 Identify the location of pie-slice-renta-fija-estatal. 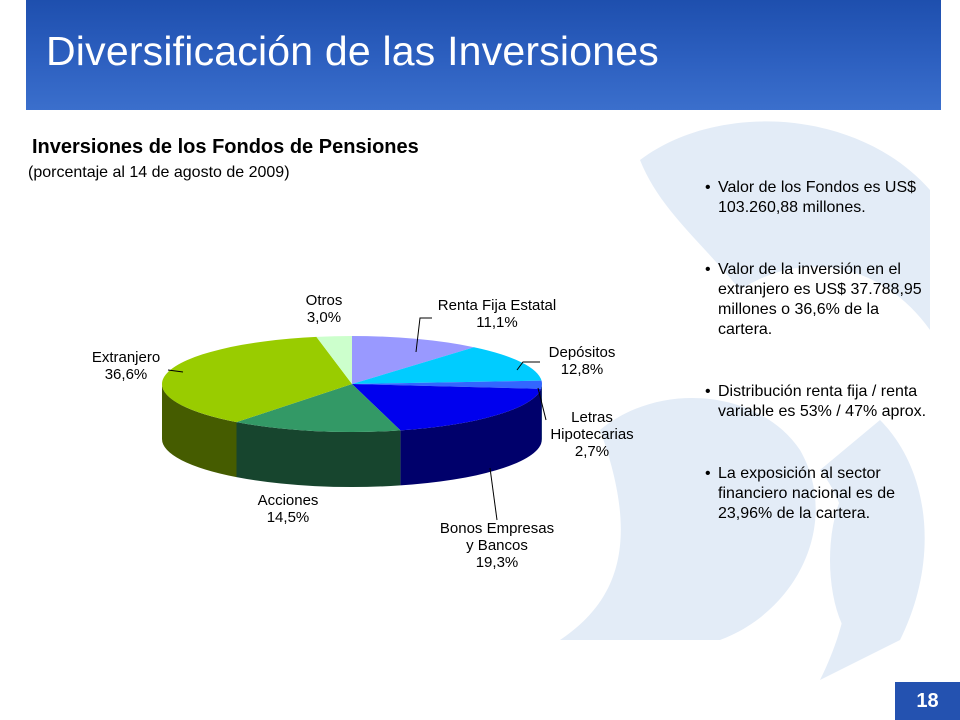
(413, 360).